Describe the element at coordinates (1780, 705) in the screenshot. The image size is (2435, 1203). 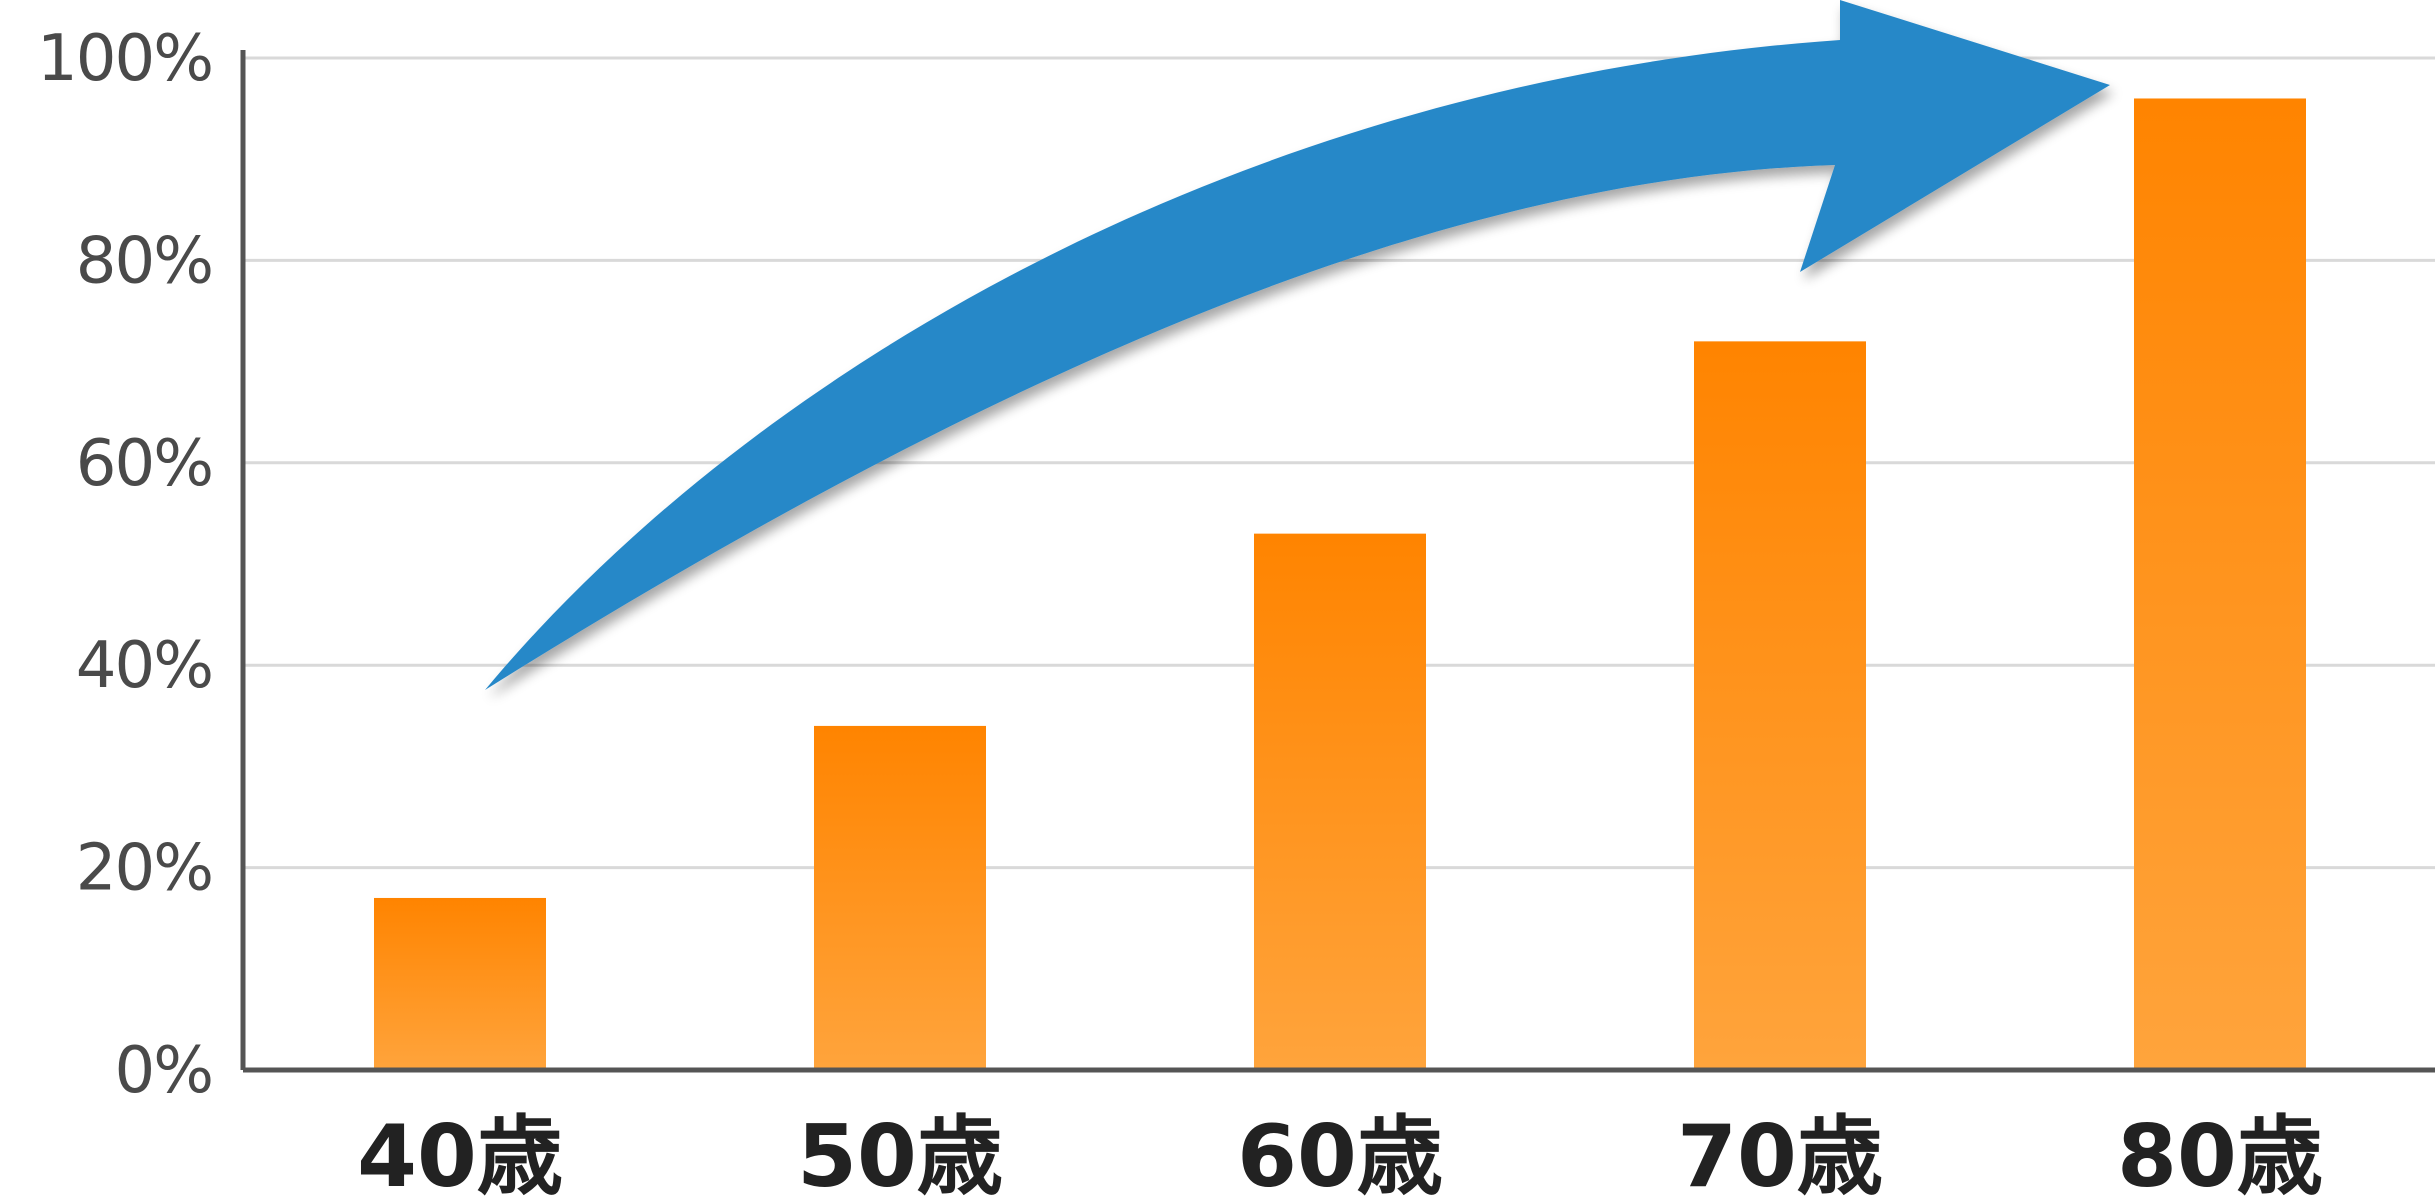
I see `bar-70歳` at that location.